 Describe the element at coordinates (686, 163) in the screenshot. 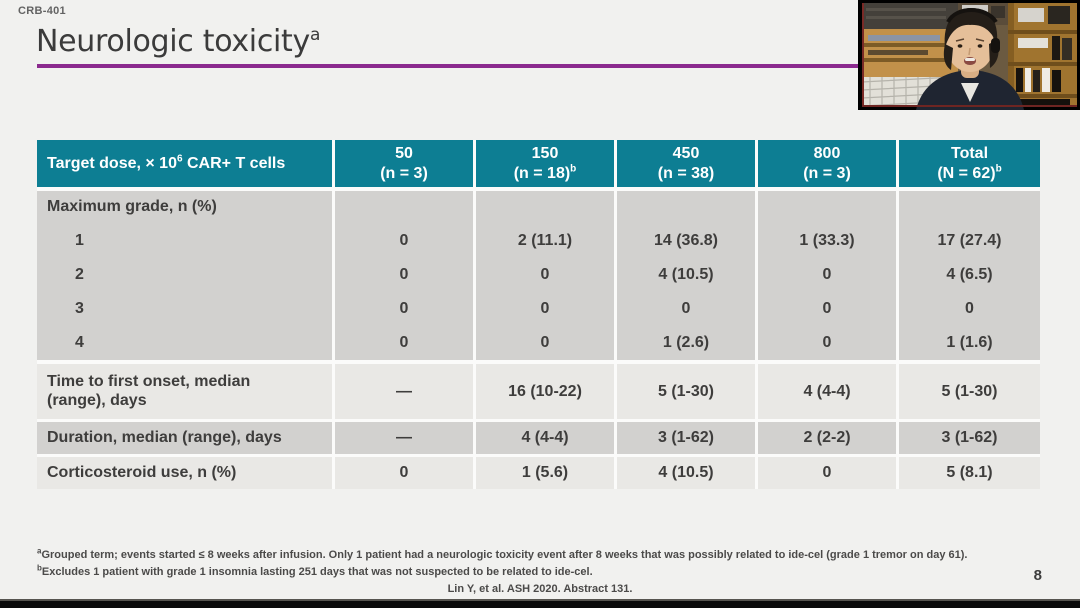

I see `column-header-450: 450 (n = 38)` at that location.